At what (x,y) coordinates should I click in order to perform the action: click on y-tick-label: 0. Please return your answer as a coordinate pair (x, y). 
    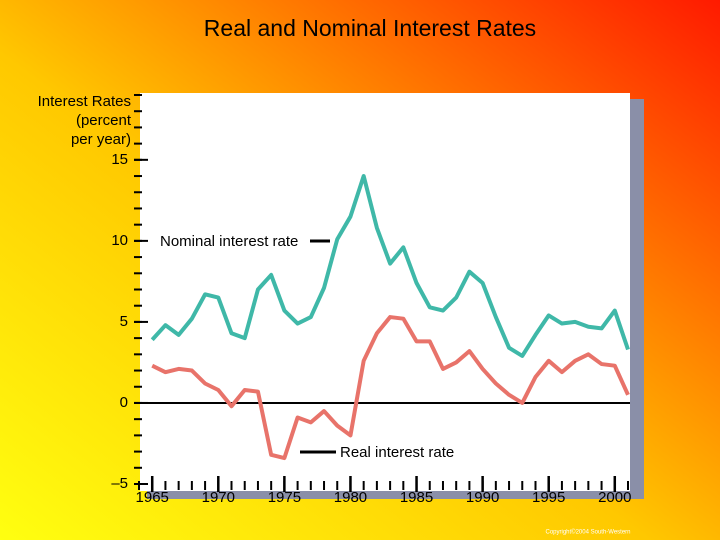
    Looking at the image, I should click on (124, 402).